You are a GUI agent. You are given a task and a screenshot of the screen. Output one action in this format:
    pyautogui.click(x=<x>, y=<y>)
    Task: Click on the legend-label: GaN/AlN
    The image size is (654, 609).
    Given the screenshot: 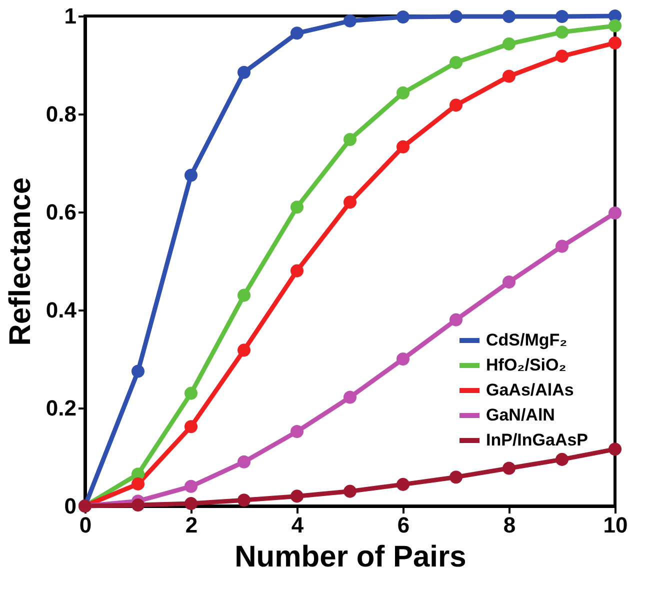 What is the action you would take?
    pyautogui.click(x=520, y=415)
    